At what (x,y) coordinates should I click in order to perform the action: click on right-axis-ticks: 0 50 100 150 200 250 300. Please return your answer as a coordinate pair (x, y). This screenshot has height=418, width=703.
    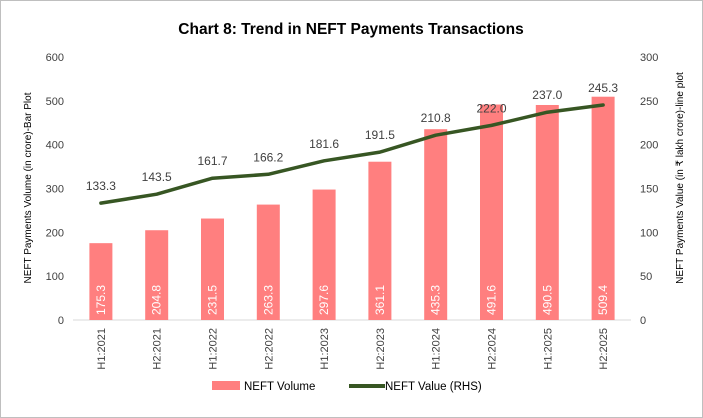
    Looking at the image, I should click on (649, 189).